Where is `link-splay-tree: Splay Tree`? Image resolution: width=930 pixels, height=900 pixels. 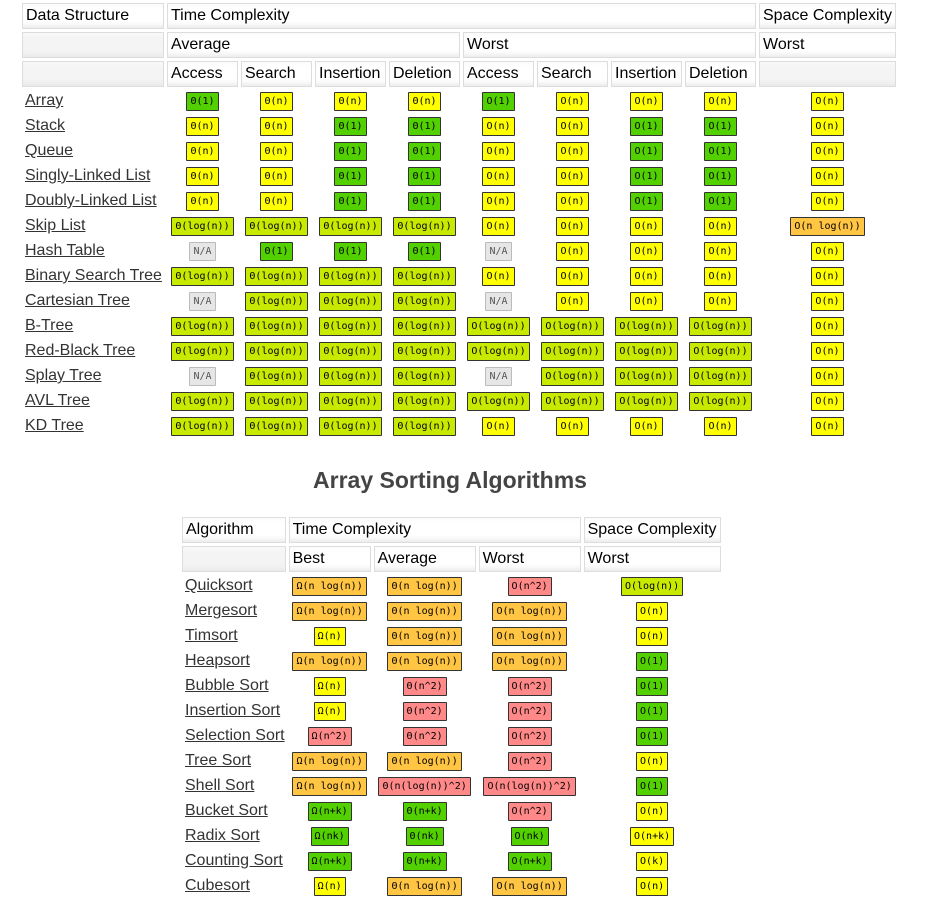
link-splay-tree: Splay Tree is located at coordinates (63, 375).